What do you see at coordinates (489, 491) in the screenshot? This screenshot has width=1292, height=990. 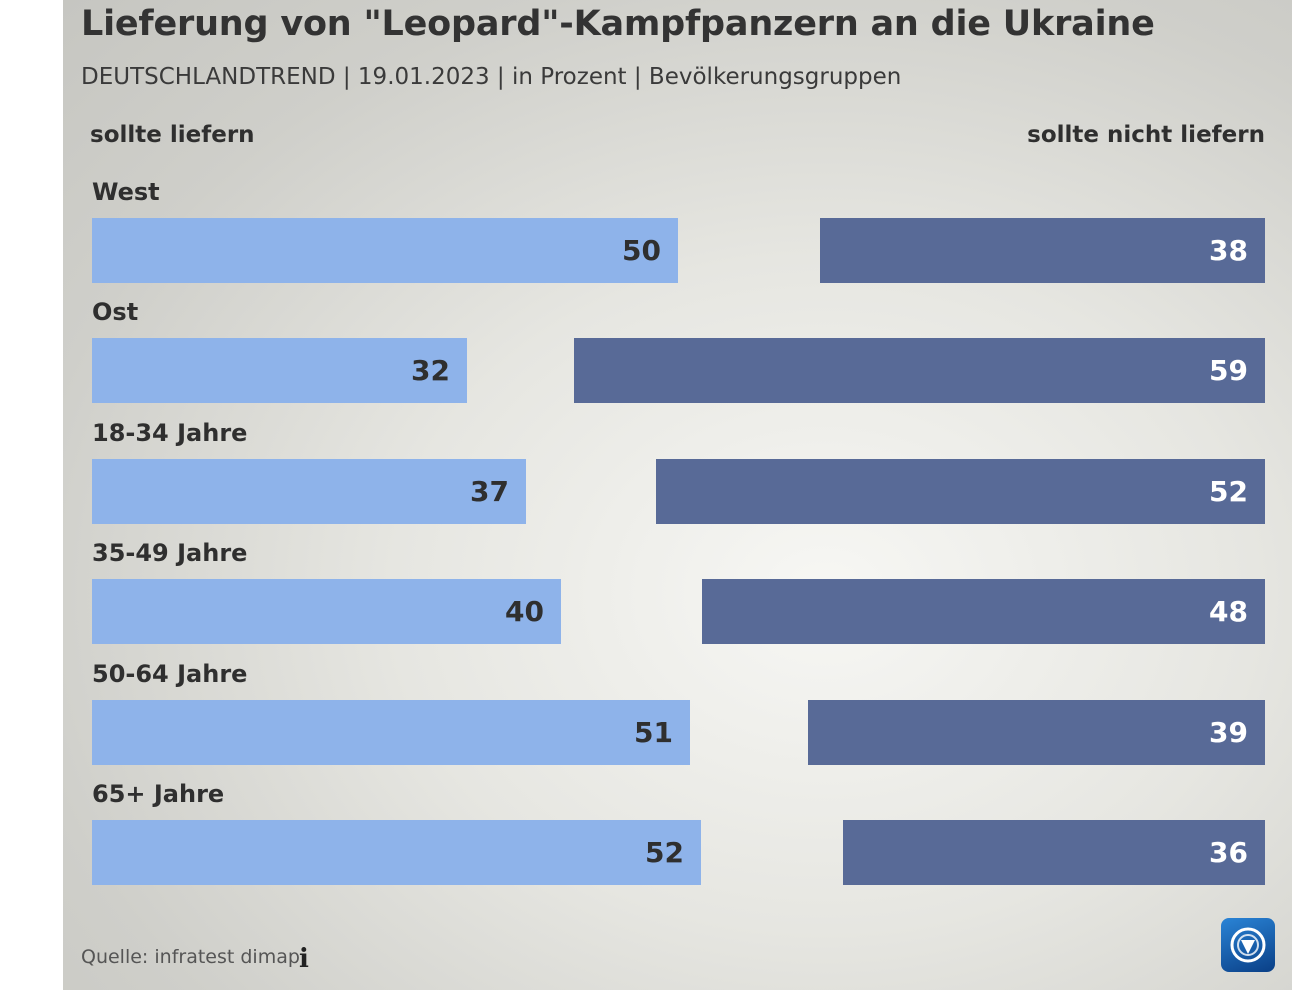 I see `bar-value-label: 37` at bounding box center [489, 491].